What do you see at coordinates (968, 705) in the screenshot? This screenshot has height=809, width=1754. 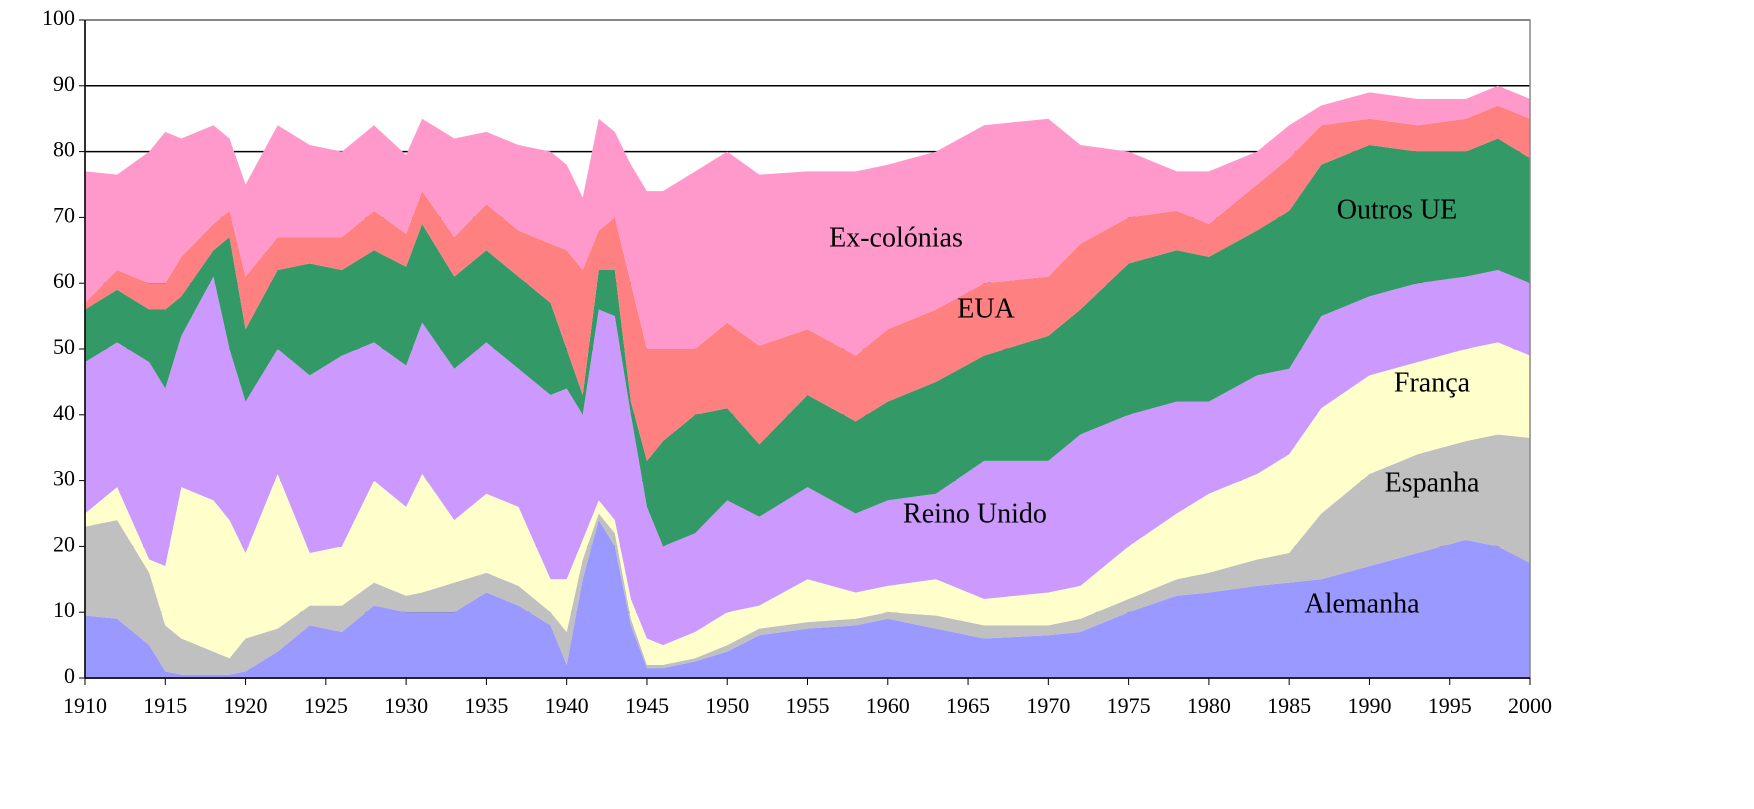 I see `x-tick-label: 1965` at bounding box center [968, 705].